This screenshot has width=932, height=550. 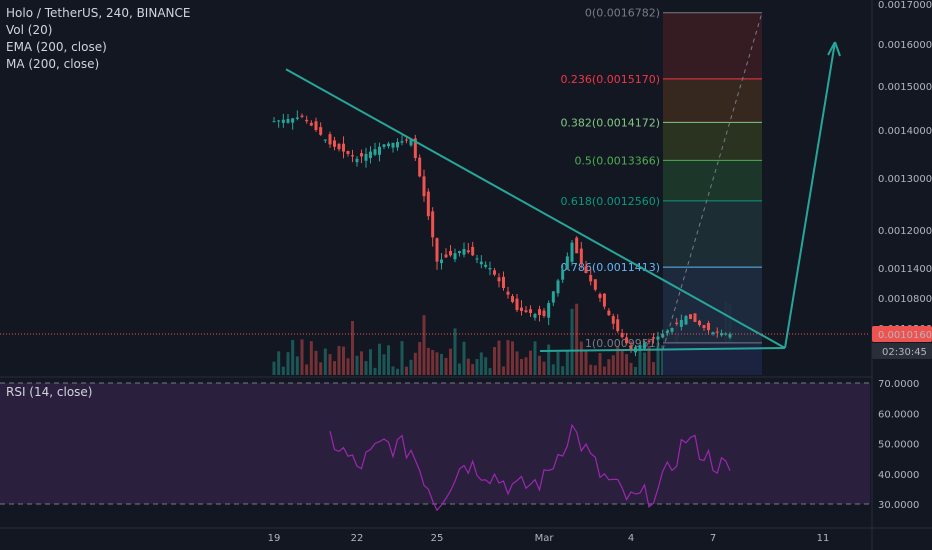 What do you see at coordinates (466, 535) in the screenshot?
I see `time-axis: 19 22 25 Mar 4 7 11` at bounding box center [466, 535].